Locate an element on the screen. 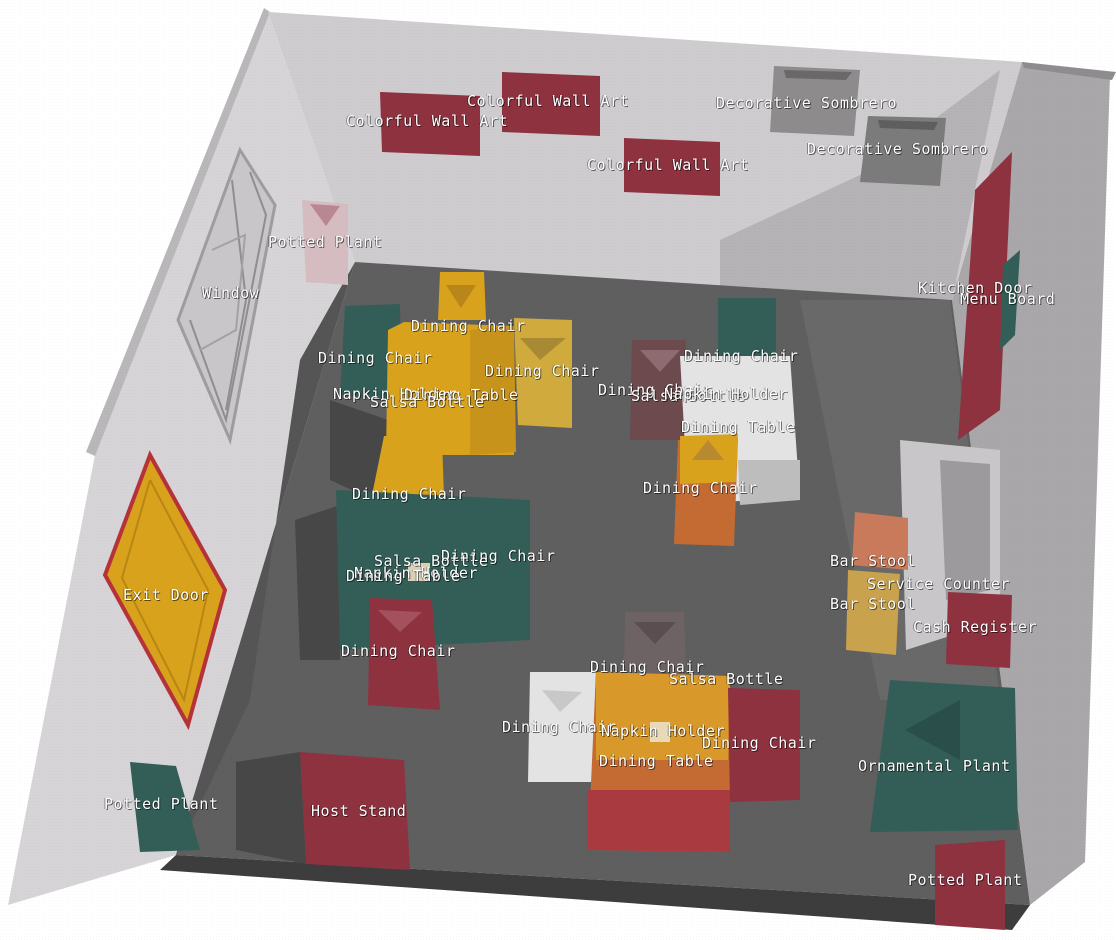  label-window: Window is located at coordinates (231, 293).